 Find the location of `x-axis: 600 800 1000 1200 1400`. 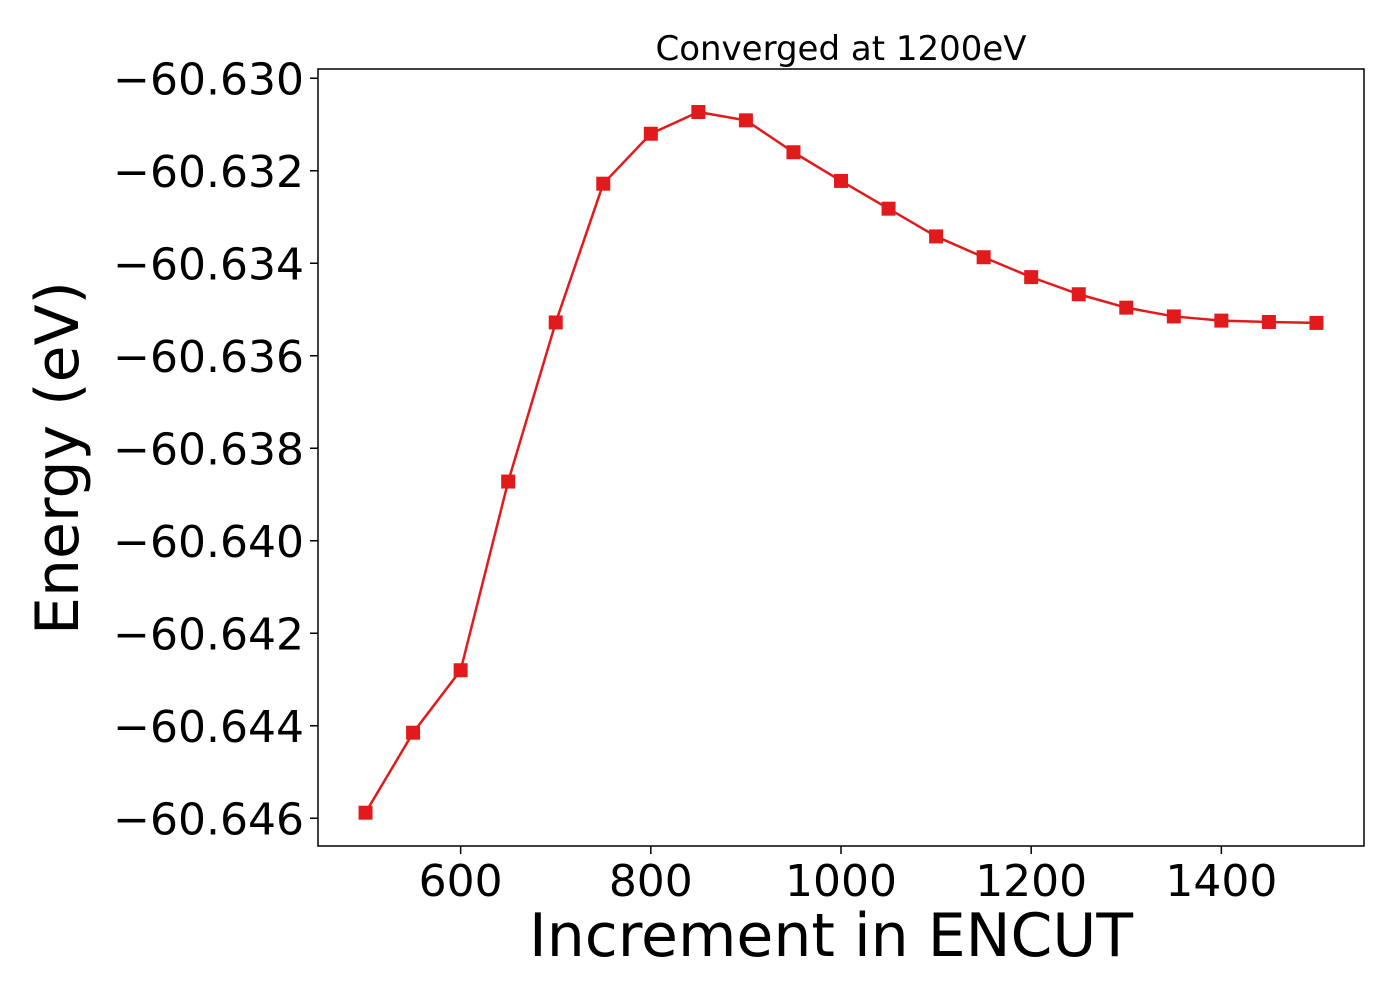

x-axis: 600 800 1000 1200 1400 is located at coordinates (848, 876).